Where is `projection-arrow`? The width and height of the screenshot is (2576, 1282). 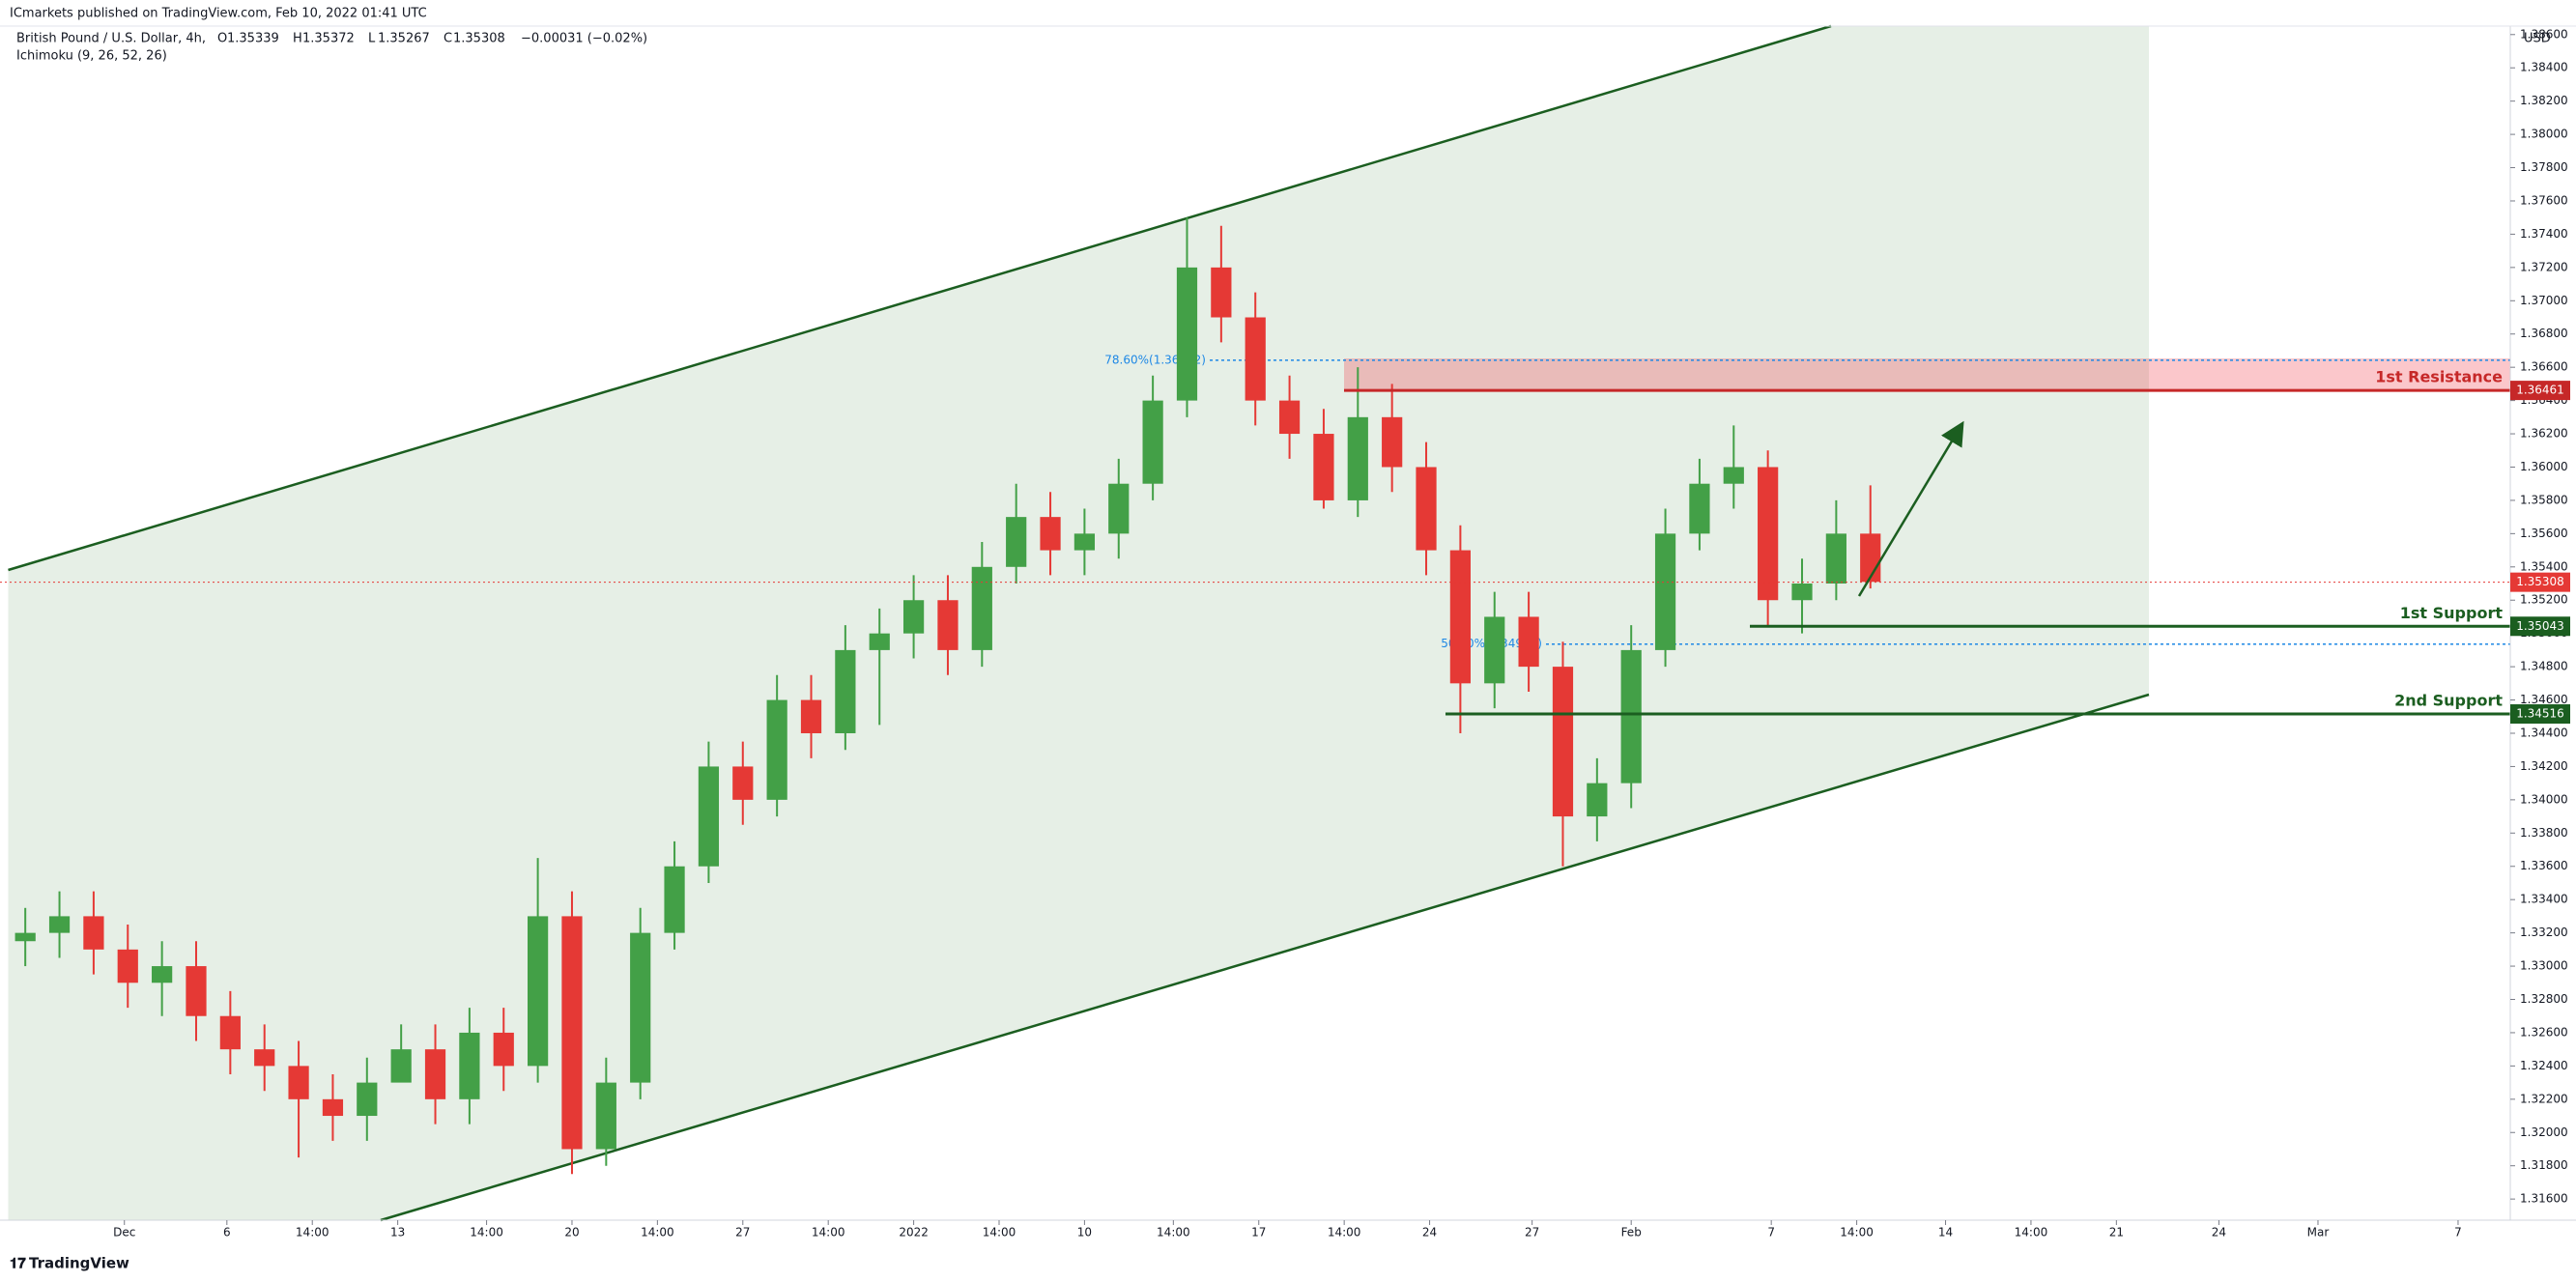
projection-arrow is located at coordinates (1911, 509).